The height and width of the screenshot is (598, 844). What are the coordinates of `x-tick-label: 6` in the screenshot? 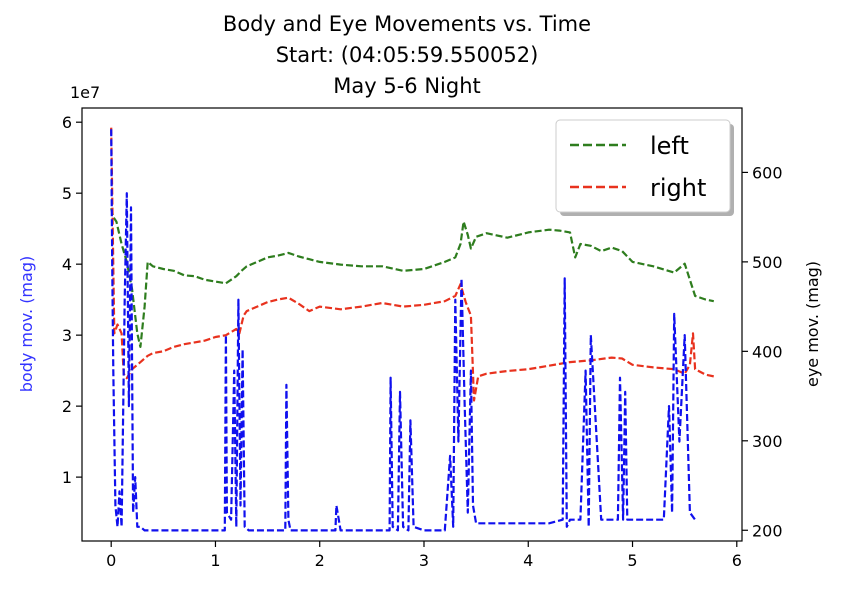 It's located at (737, 560).